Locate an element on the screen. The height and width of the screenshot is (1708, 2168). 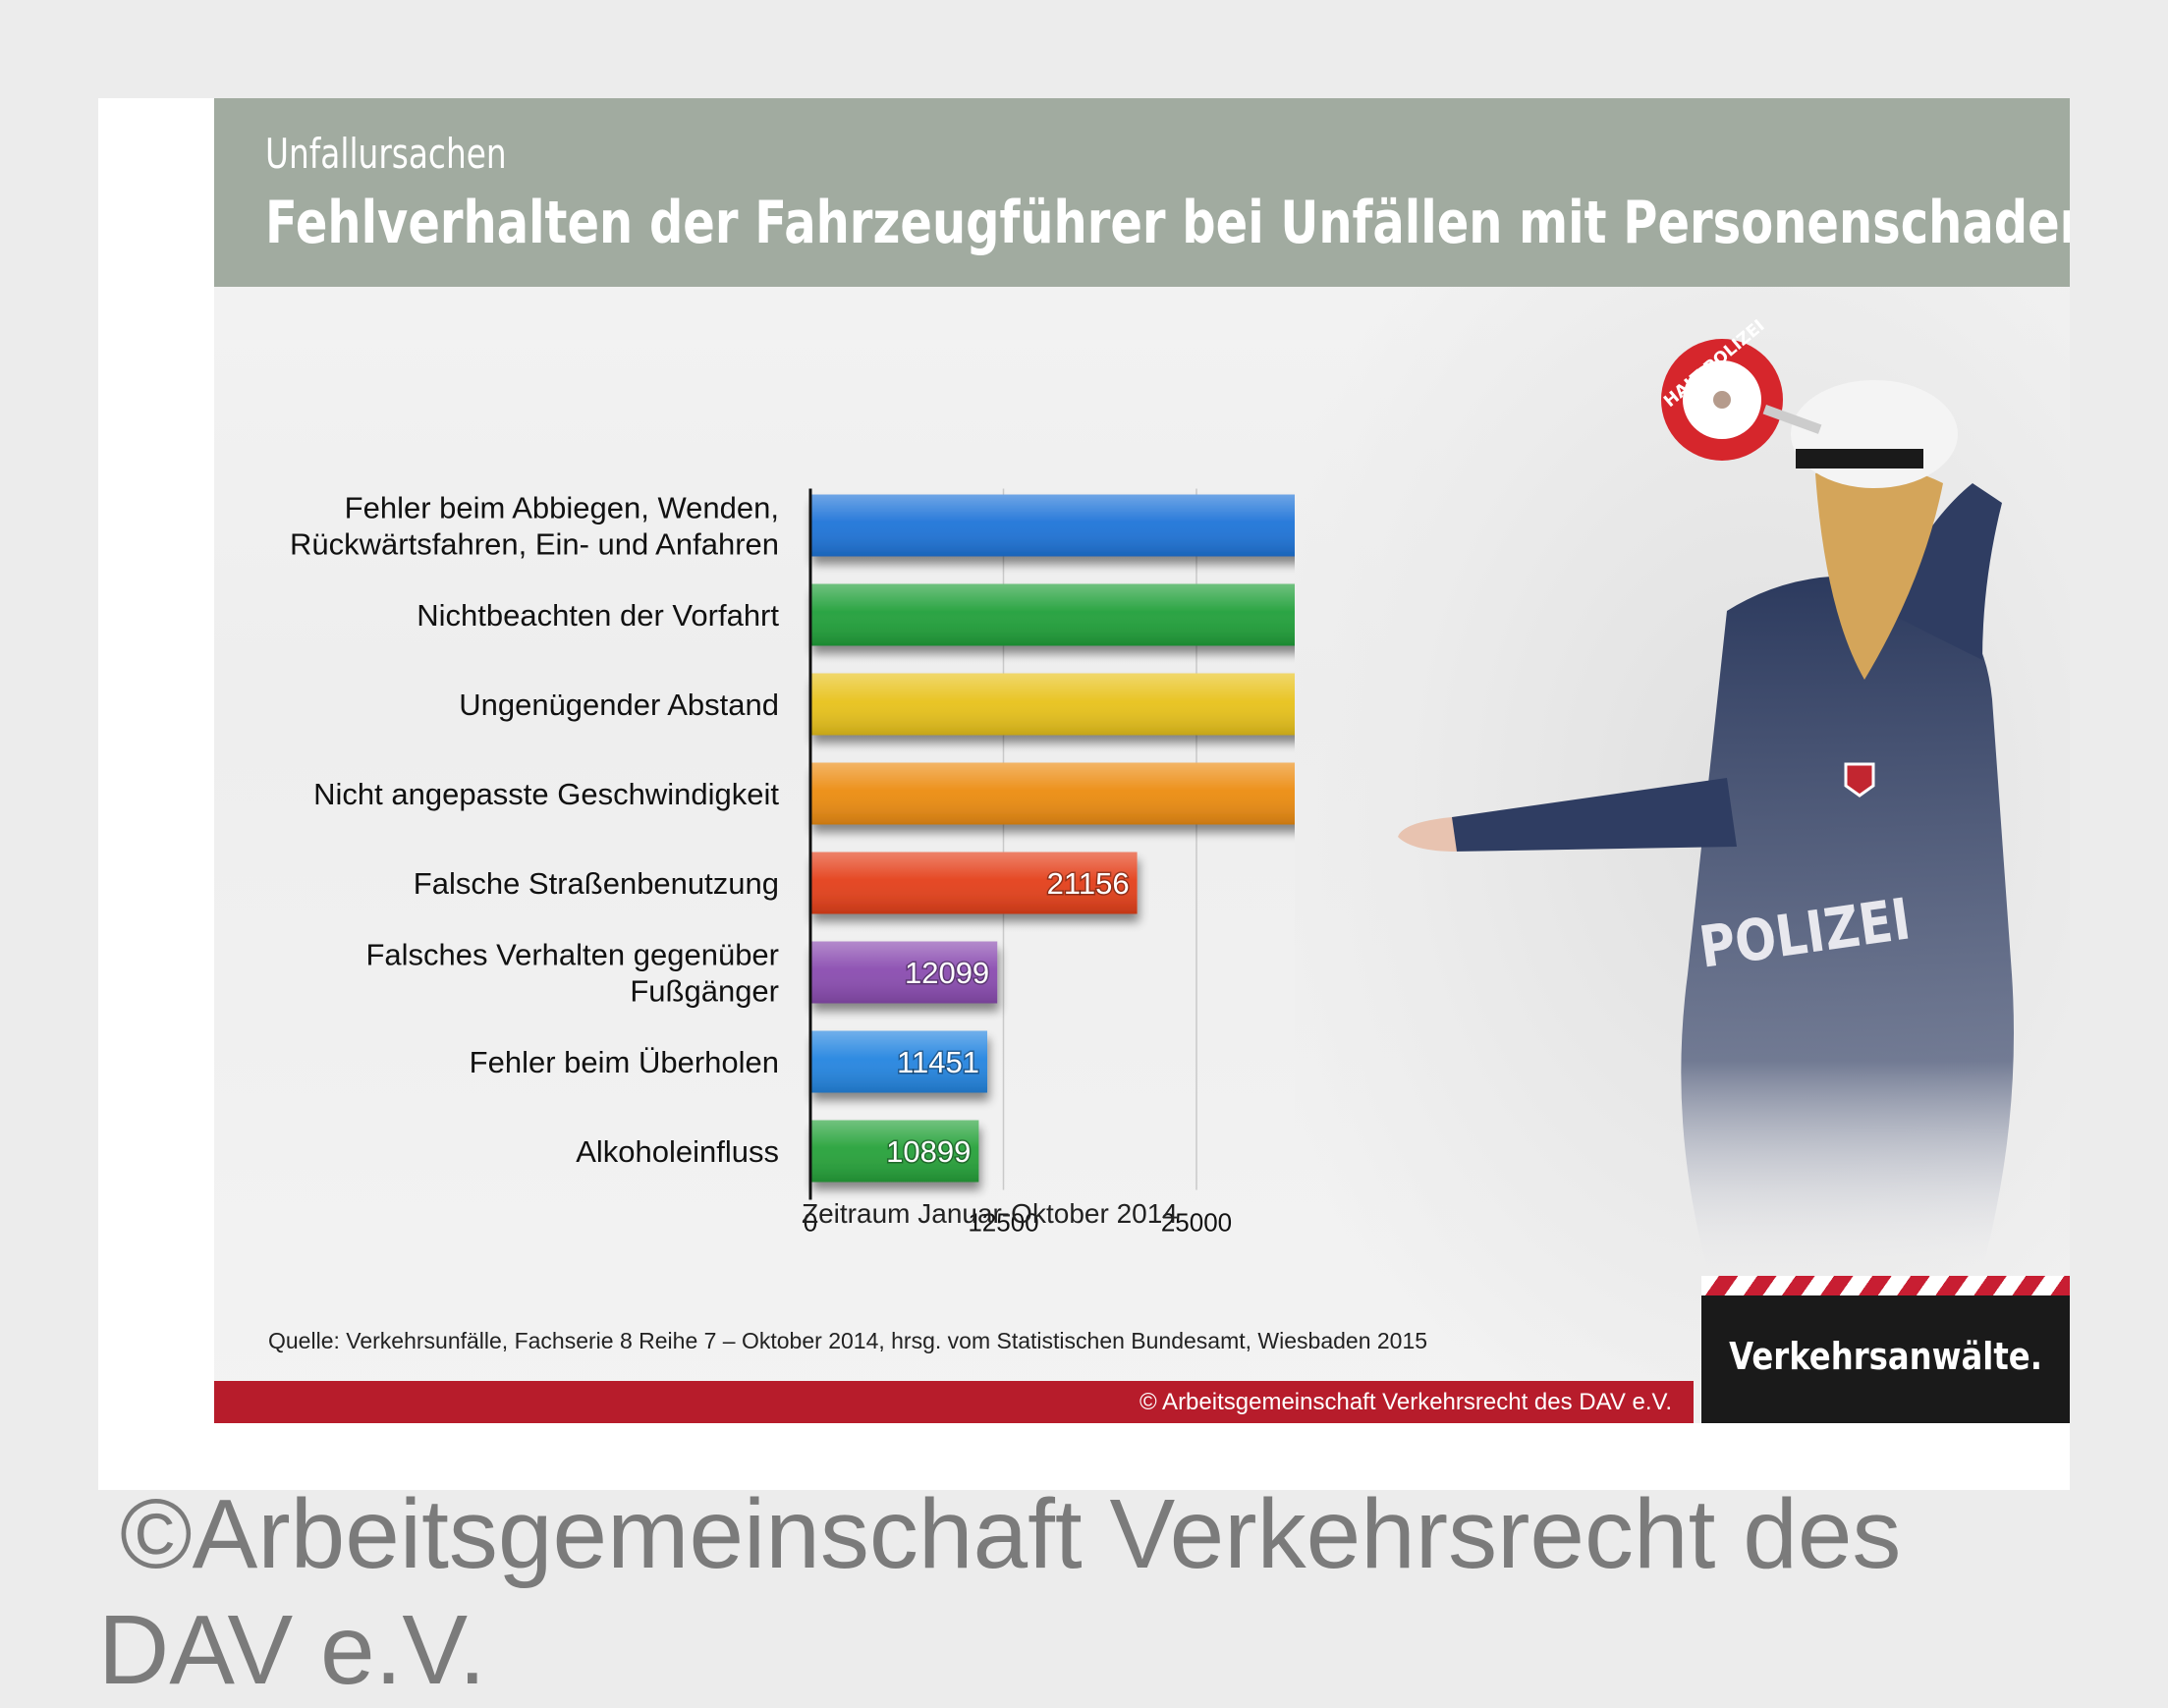
category-label: Nicht angepasste Geschwindigkeit is located at coordinates (546, 794).